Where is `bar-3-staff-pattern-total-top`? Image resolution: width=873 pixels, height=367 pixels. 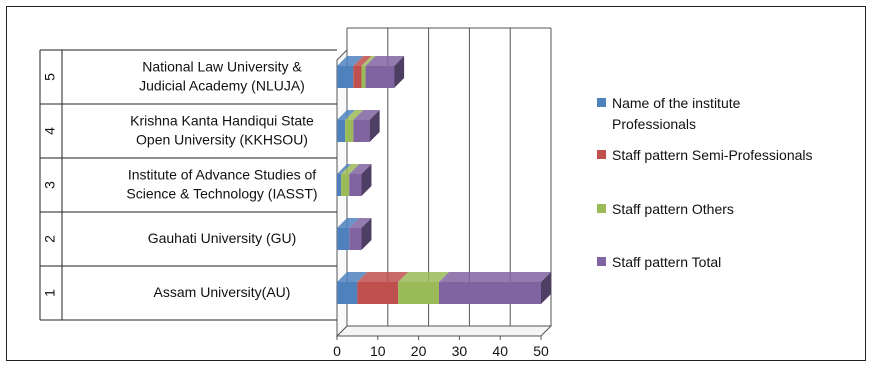 bar-3-staff-pattern-total-top is located at coordinates (360, 169).